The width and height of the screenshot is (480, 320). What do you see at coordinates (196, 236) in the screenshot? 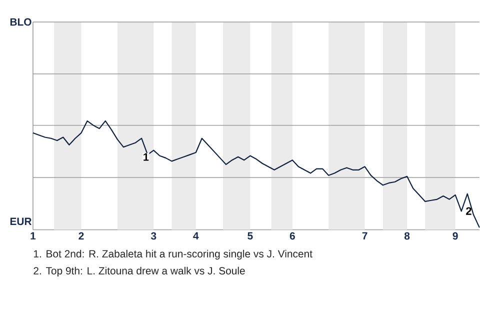
I see `x-tick-label: 4` at bounding box center [196, 236].